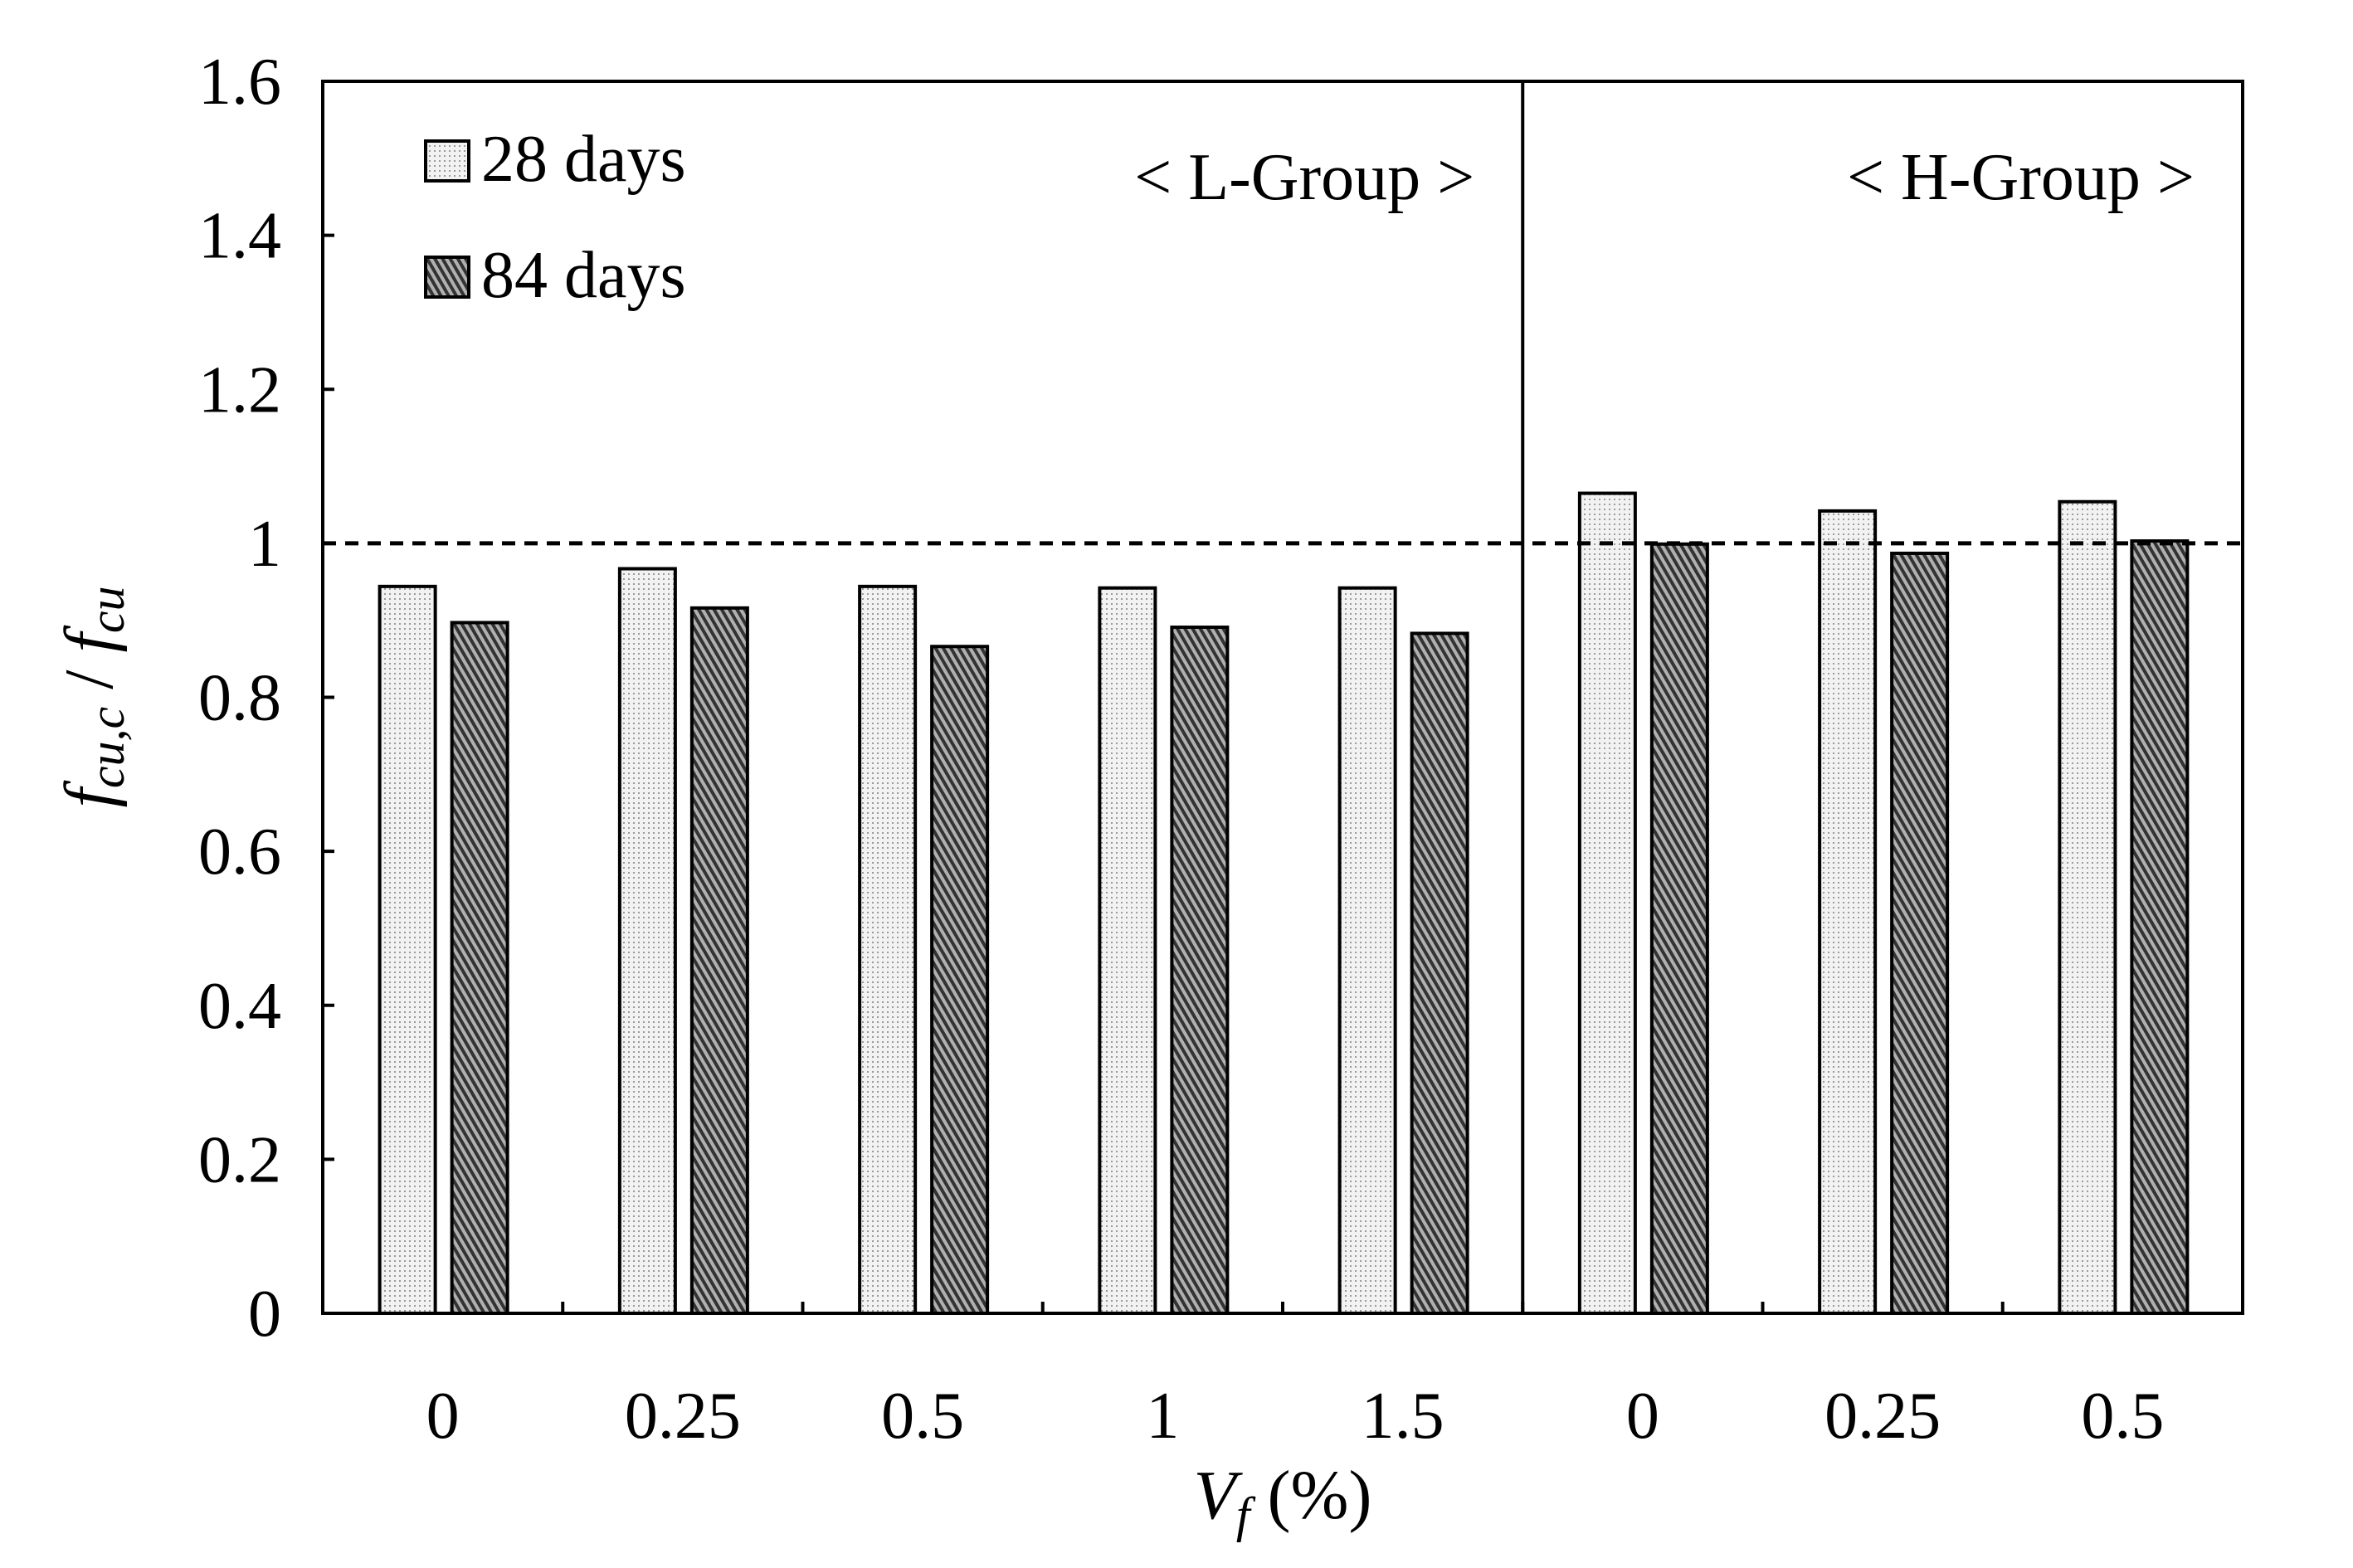 This screenshot has width=2353, height=1568. I want to click on y-tick-label: 0.6, so click(239, 852).